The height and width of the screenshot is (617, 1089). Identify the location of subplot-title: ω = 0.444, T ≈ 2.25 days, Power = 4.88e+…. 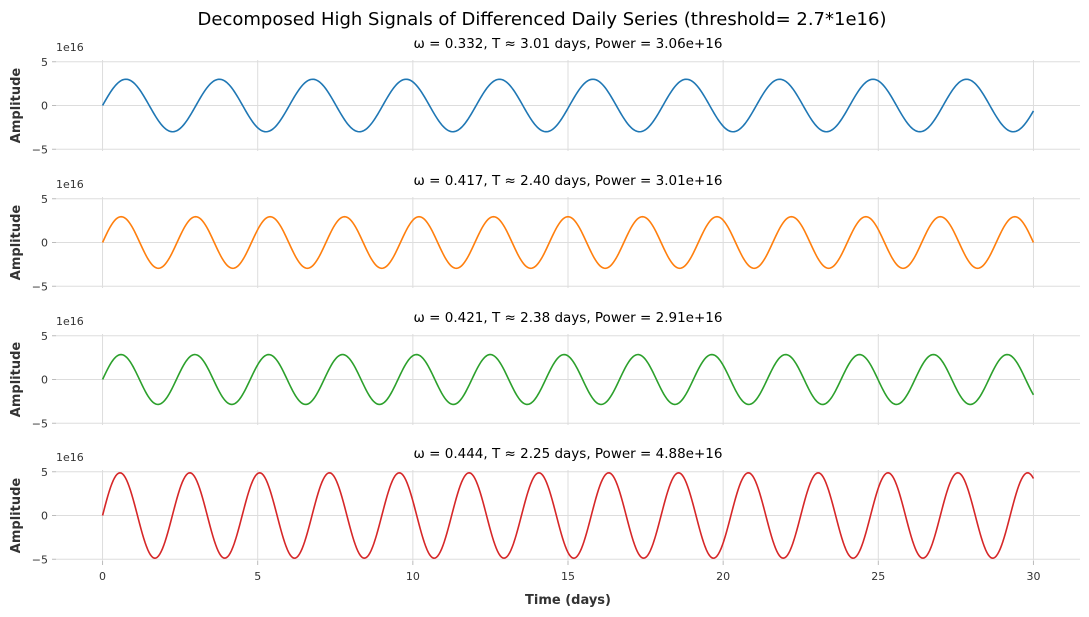
(568, 454).